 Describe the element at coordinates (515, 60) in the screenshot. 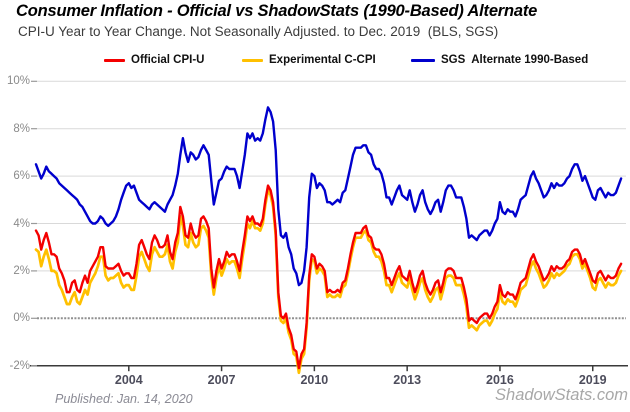

I see `legend-label: SGS Alternate 1990-Based` at that location.